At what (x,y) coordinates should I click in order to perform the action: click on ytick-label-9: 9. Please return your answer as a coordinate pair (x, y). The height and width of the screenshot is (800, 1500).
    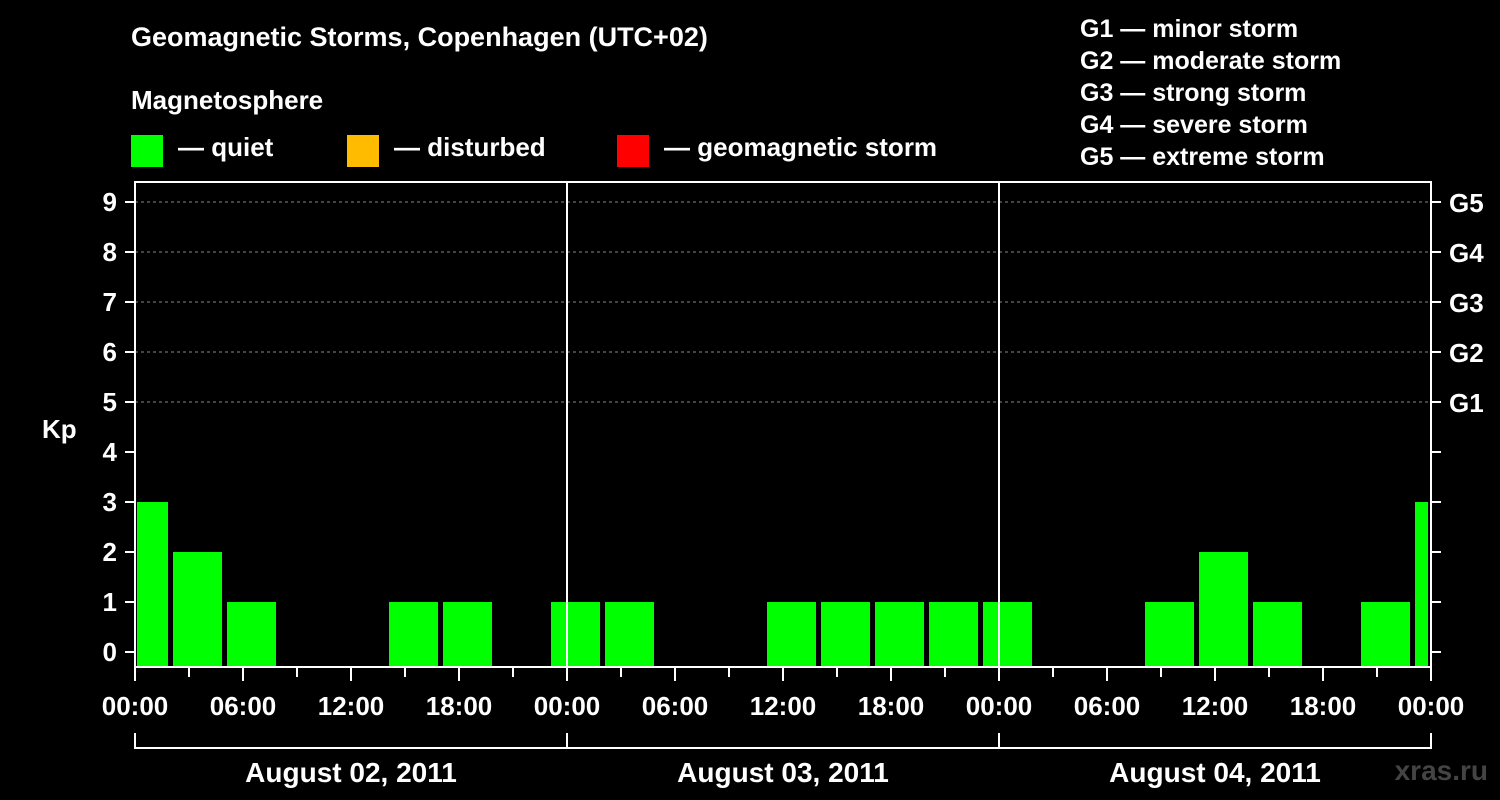
    Looking at the image, I should click on (110, 202).